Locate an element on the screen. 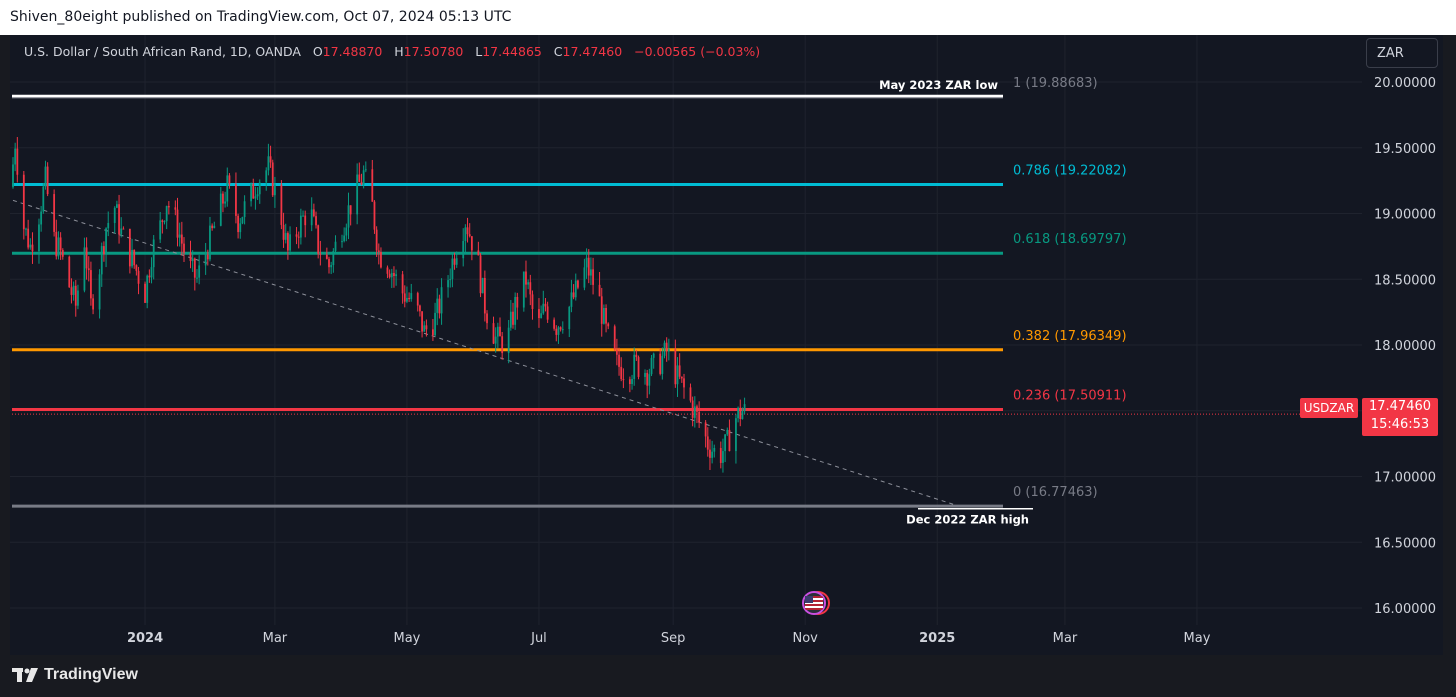 This screenshot has width=1456, height=697. us-flag-event-icon is located at coordinates (816, 603).